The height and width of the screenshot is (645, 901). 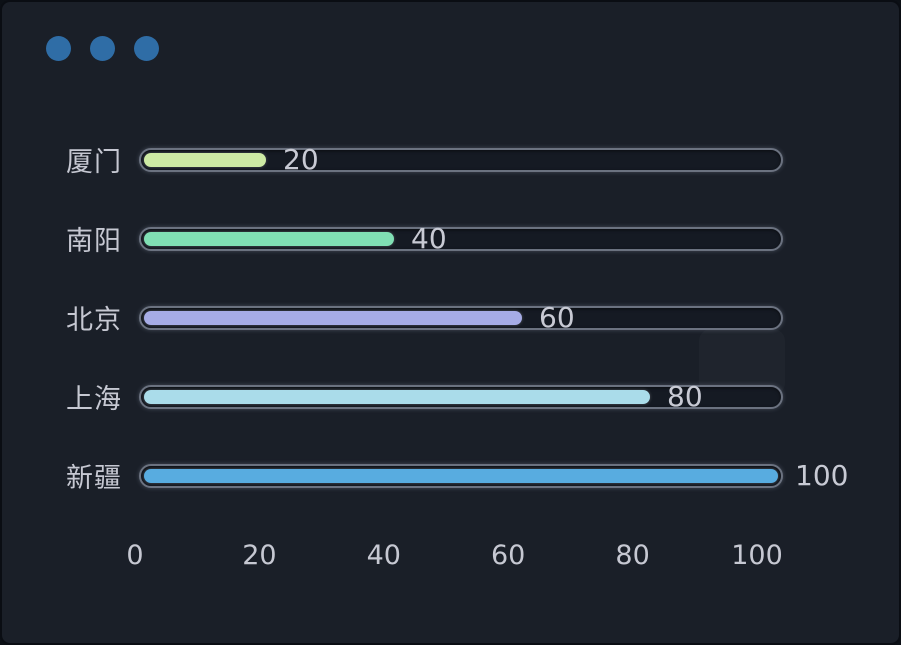 I want to click on chart-row: 北京 60, so click(x=424, y=317).